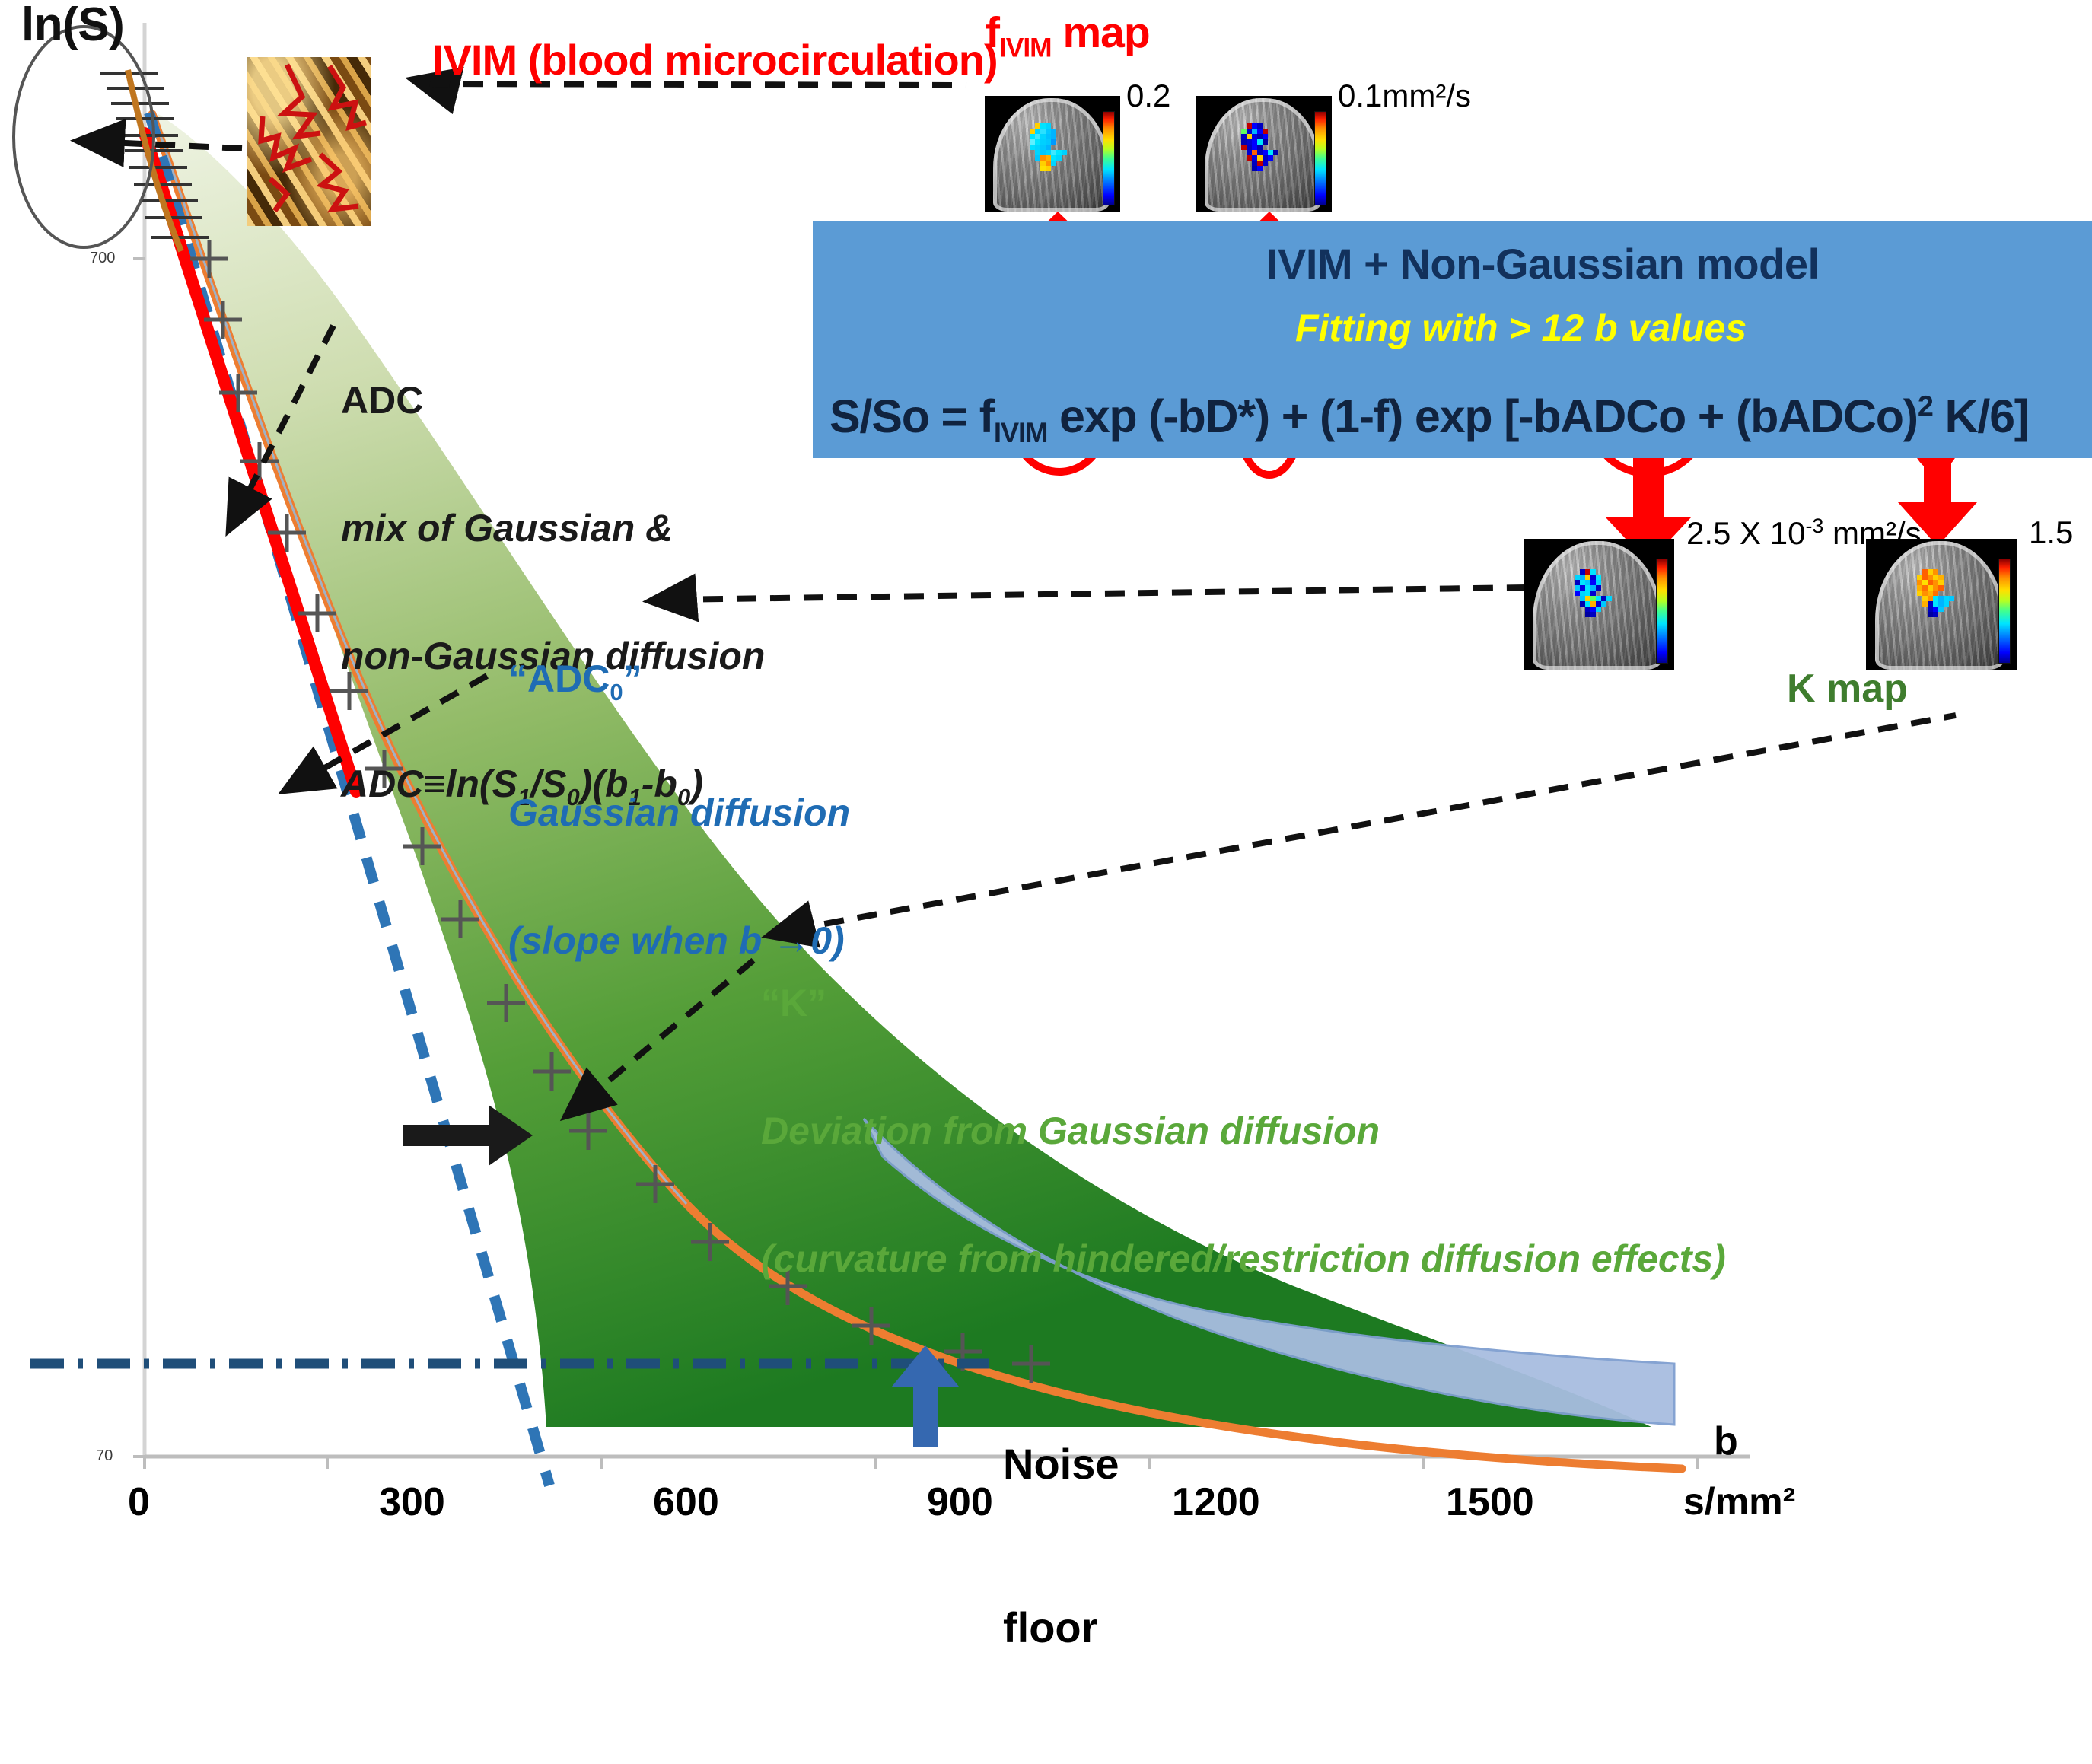  What do you see at coordinates (1726, 1441) in the screenshot?
I see `x-axis-label-b: b` at bounding box center [1726, 1441].